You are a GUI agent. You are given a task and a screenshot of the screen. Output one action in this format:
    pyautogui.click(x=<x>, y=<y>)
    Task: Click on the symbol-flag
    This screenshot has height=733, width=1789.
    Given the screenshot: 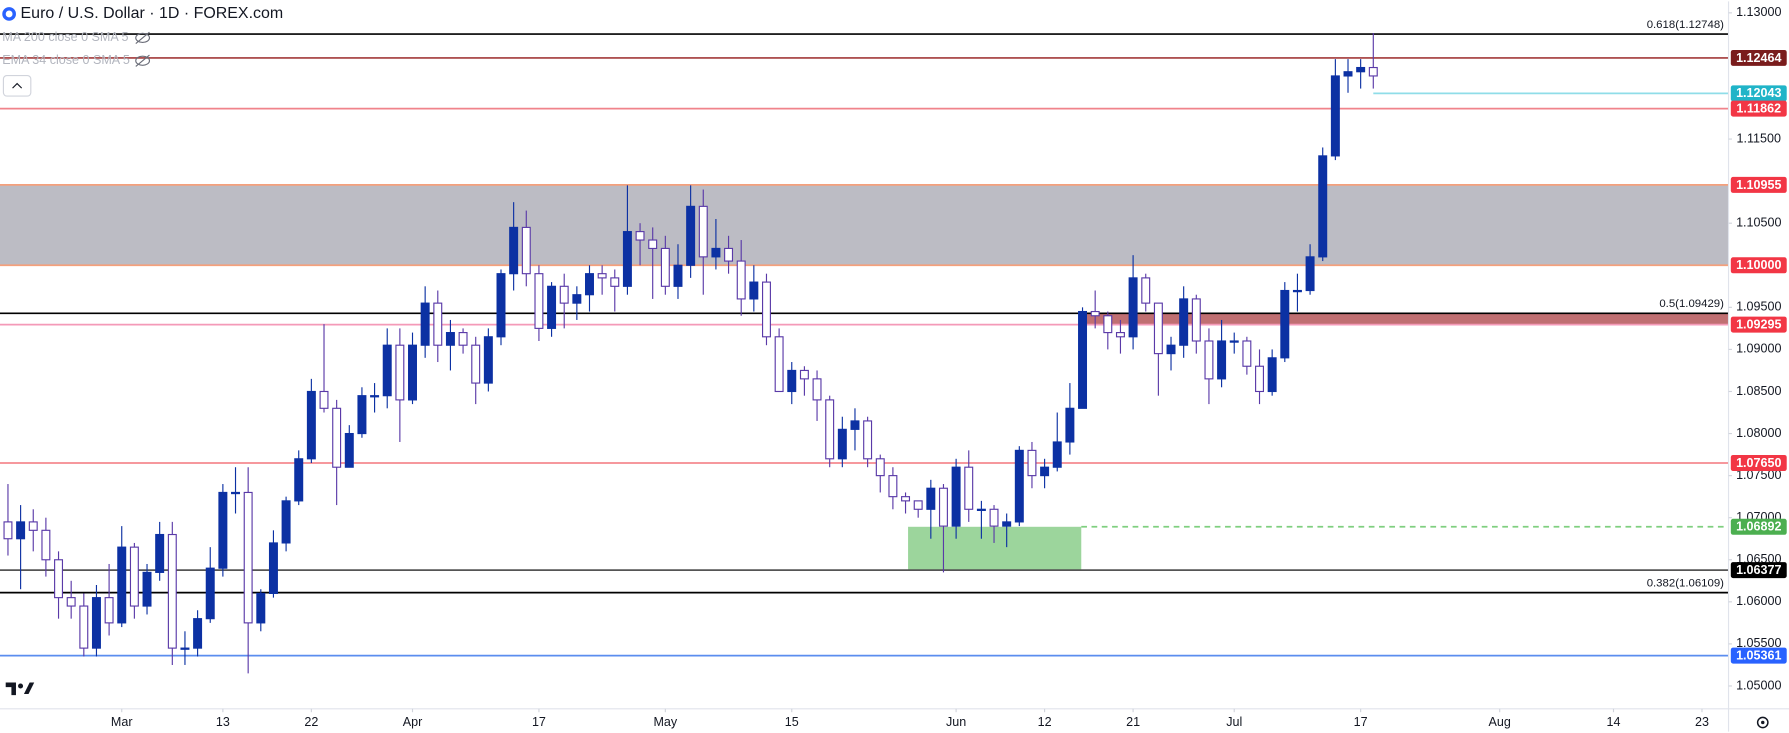 What is the action you would take?
    pyautogui.click(x=9, y=14)
    